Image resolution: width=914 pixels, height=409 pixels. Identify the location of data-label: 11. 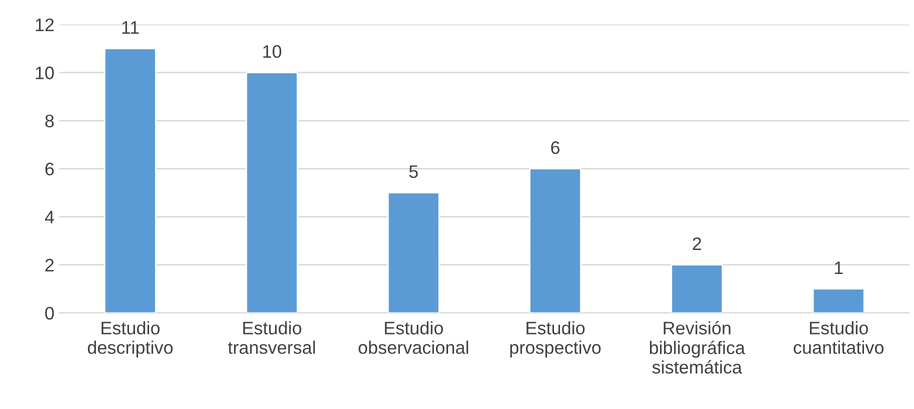
(130, 27).